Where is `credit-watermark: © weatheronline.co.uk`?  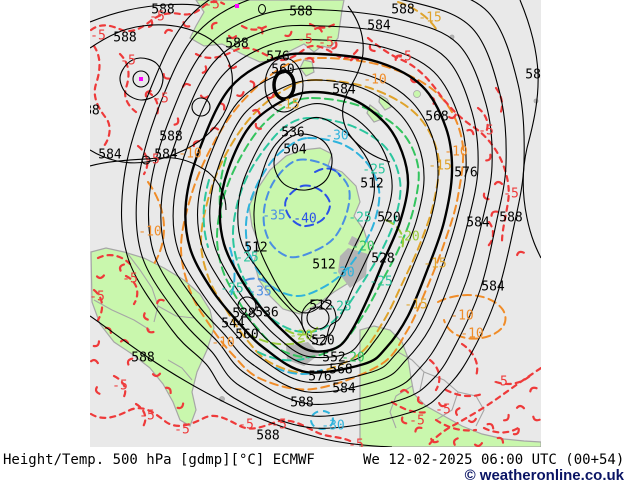
credit-watermark: © weatheronline.co.uk is located at coordinates (544, 475).